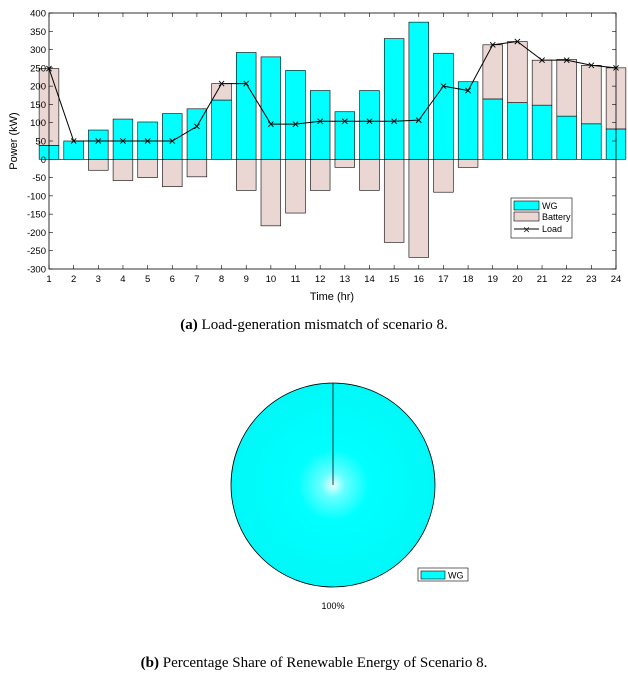 The height and width of the screenshot is (682, 628). I want to click on x-tick-label: 6, so click(172, 279).